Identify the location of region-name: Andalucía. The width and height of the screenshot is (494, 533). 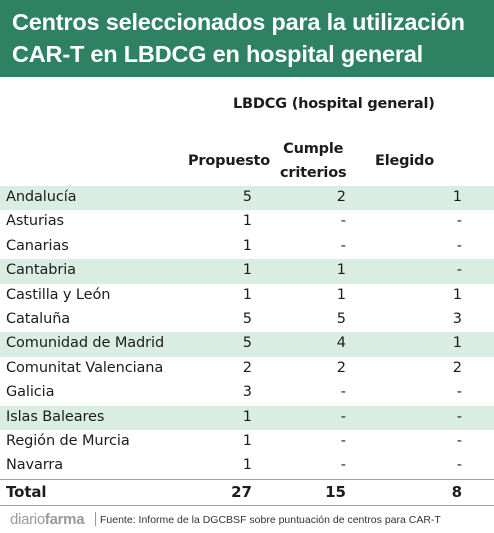
(41, 197).